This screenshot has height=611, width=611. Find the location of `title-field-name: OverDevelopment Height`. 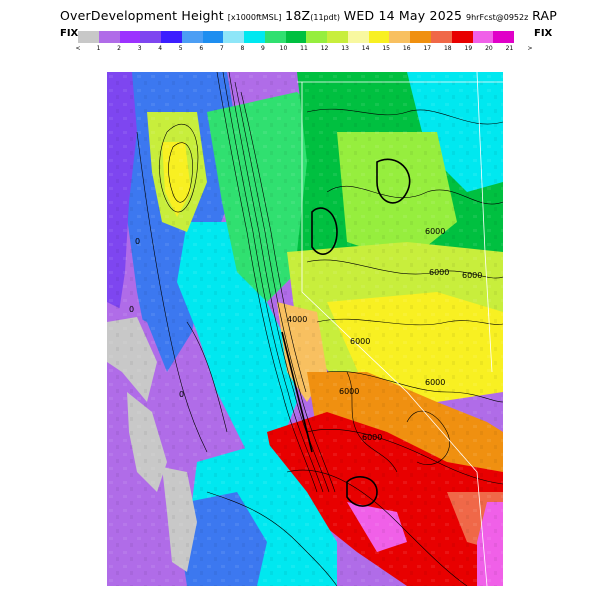

title-field-name: OverDevelopment Height is located at coordinates (142, 15).